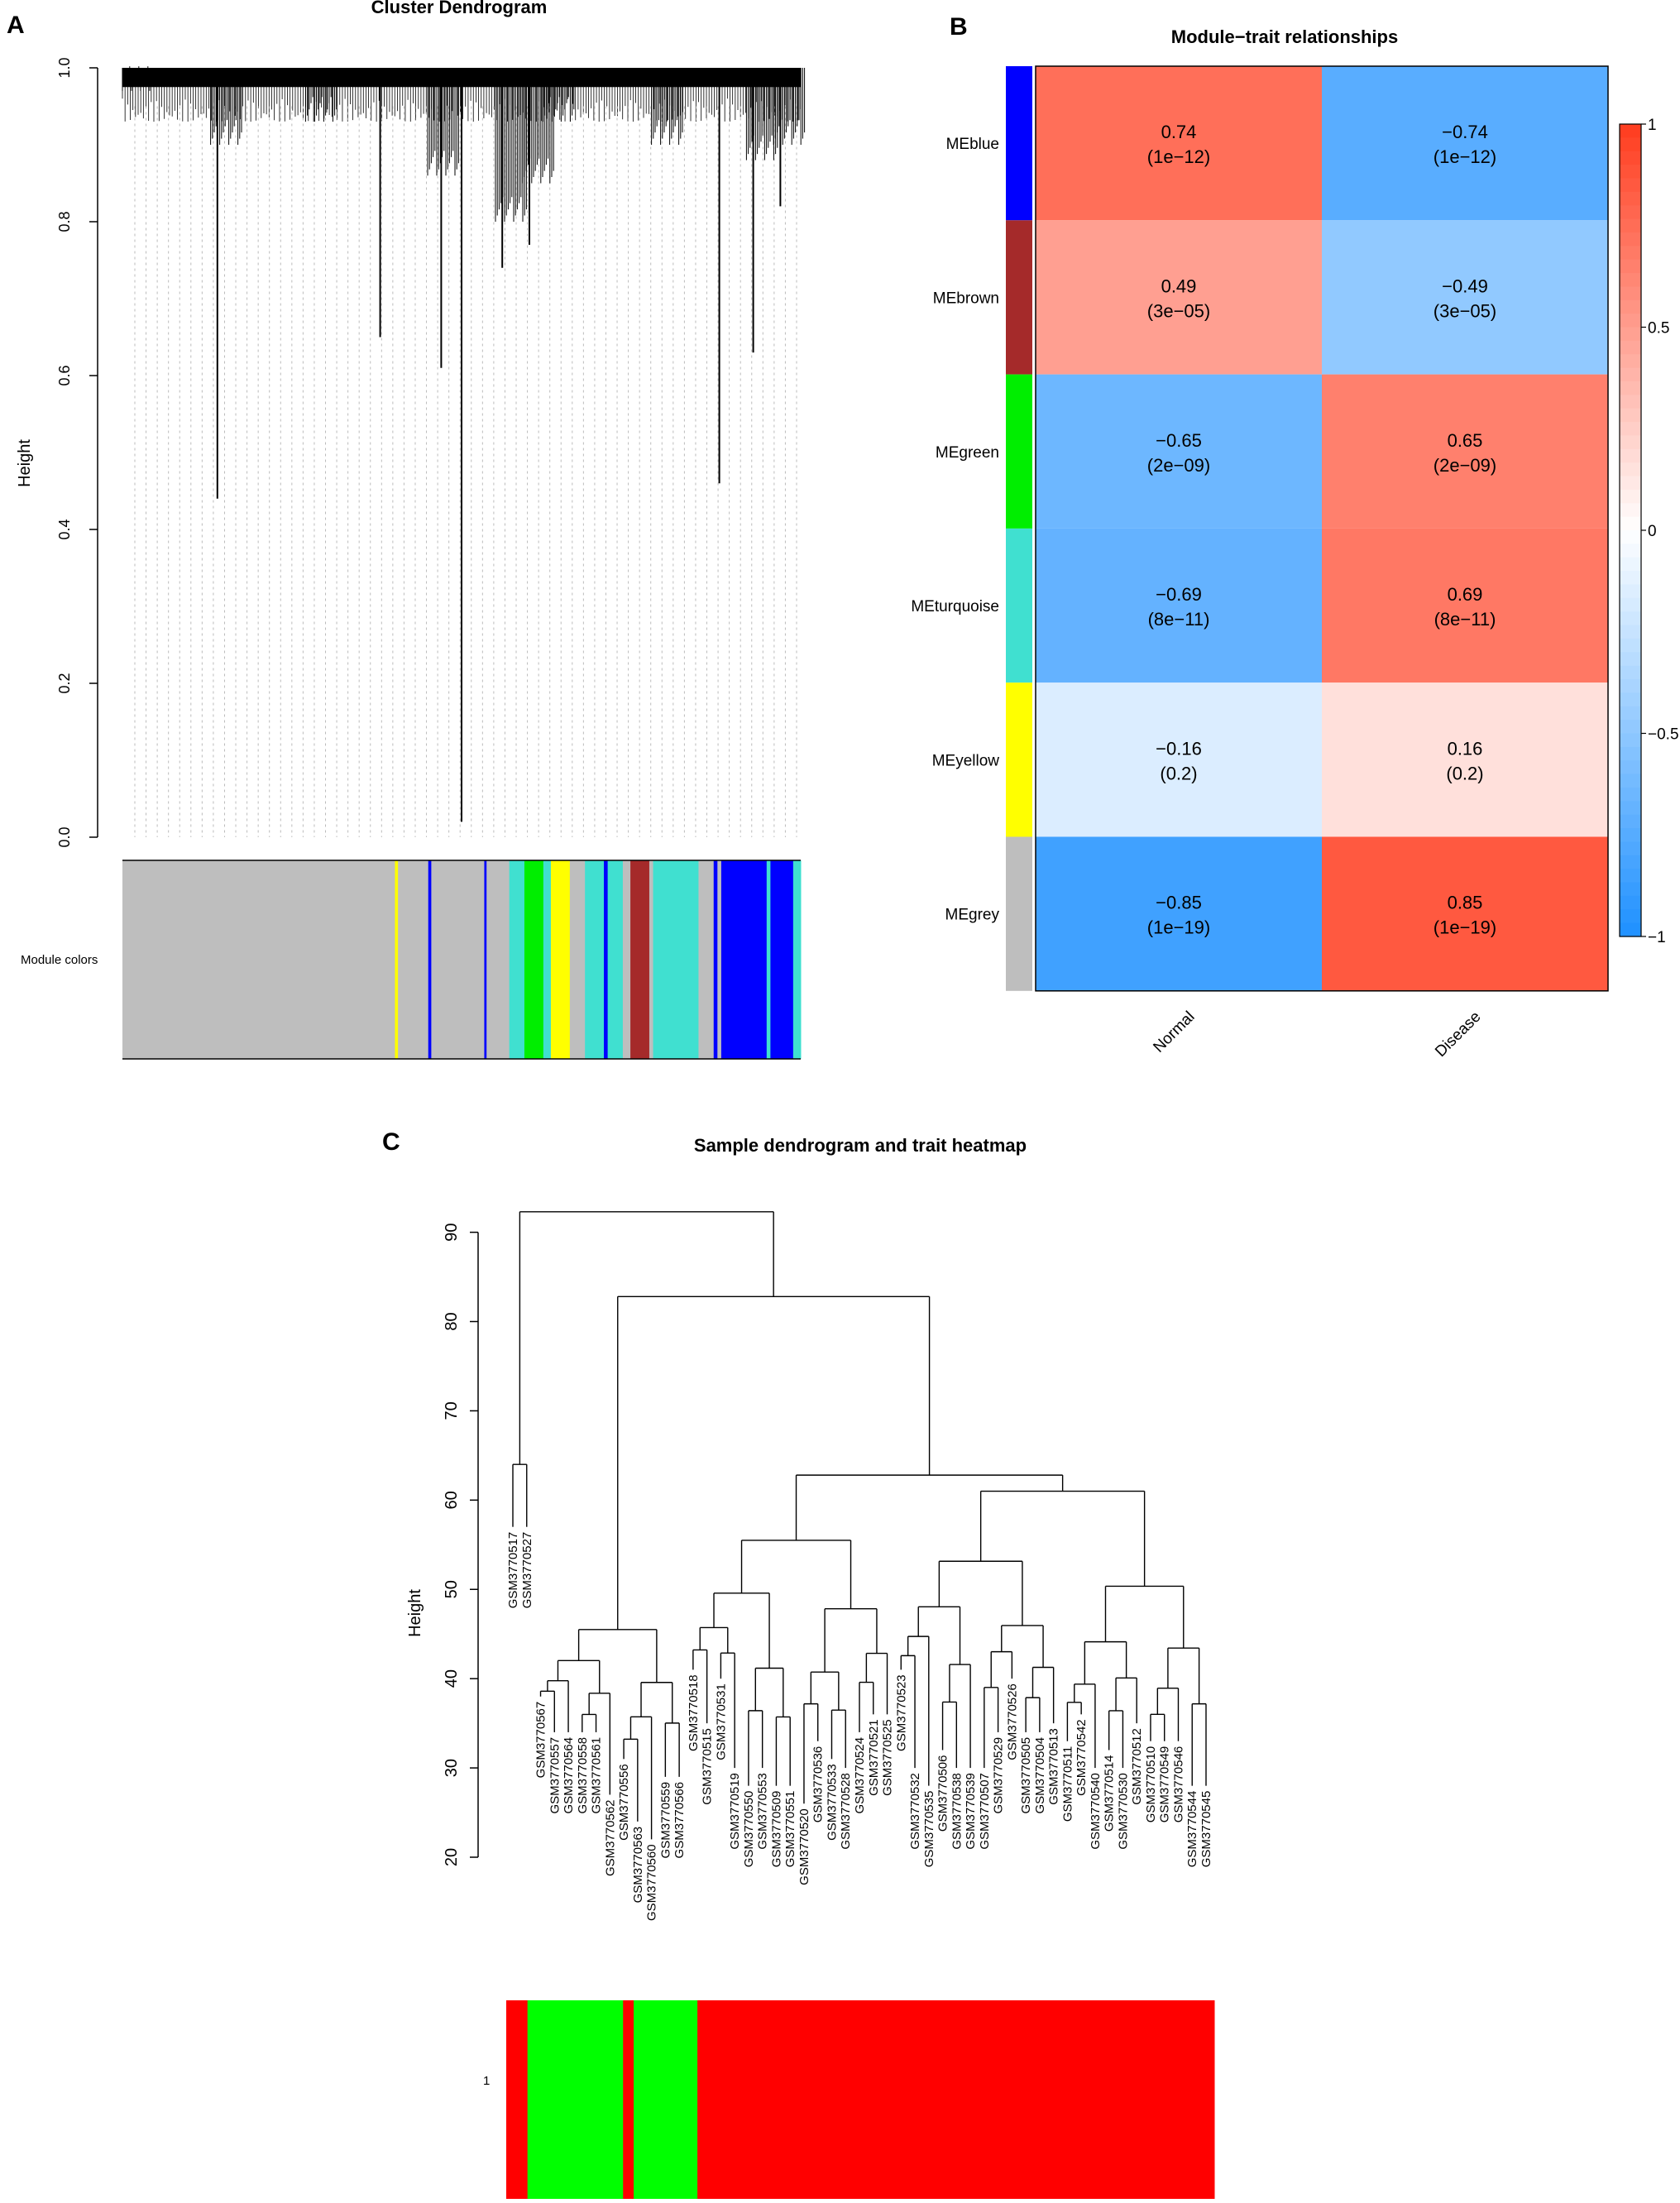 The height and width of the screenshot is (2203, 1680). What do you see at coordinates (1178, 1784) in the screenshot?
I see `sample-label: GSM3770546` at bounding box center [1178, 1784].